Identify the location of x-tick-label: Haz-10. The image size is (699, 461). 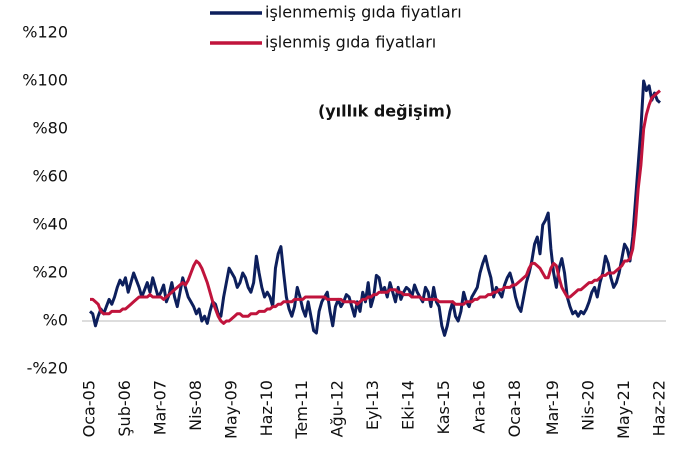
(266, 408).